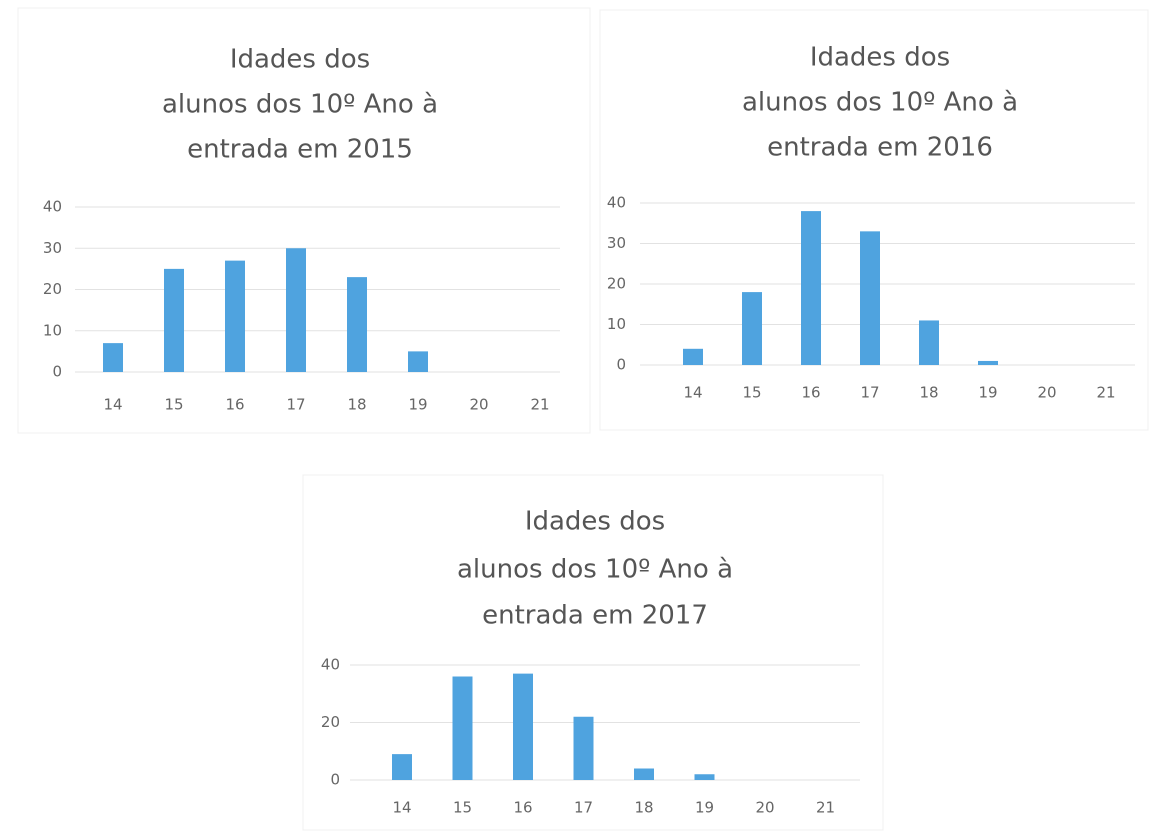 The height and width of the screenshot is (835, 1151). What do you see at coordinates (300, 150) in the screenshot?
I see `chart-title: entrada em 2015` at bounding box center [300, 150].